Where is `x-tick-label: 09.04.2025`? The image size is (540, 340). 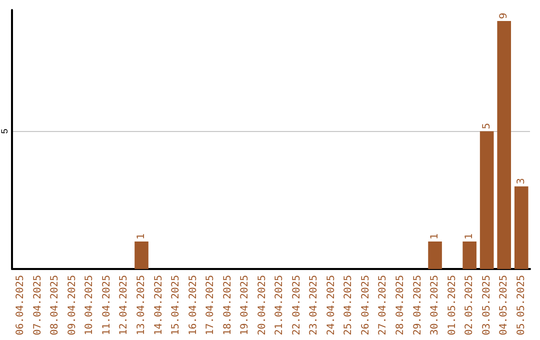 x-tick-label: 09.04.2025 is located at coordinates (72, 305).